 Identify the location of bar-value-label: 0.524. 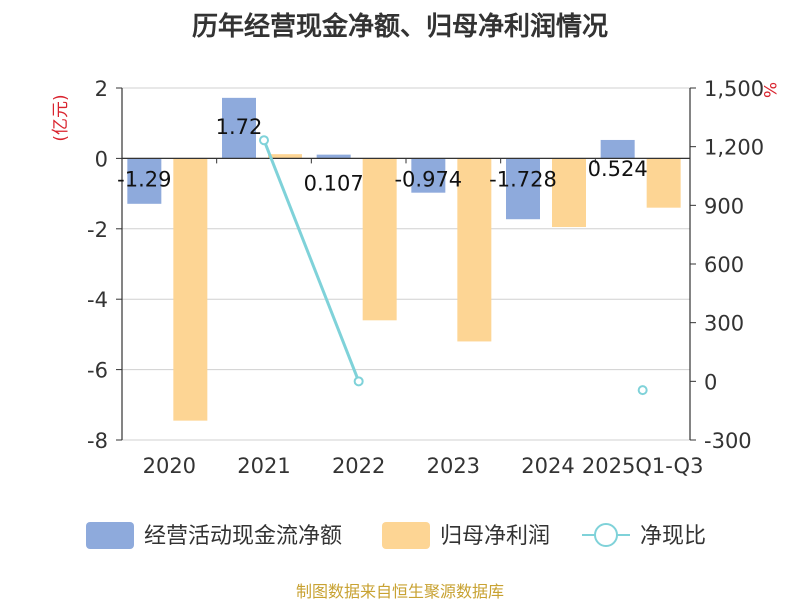
(618, 169).